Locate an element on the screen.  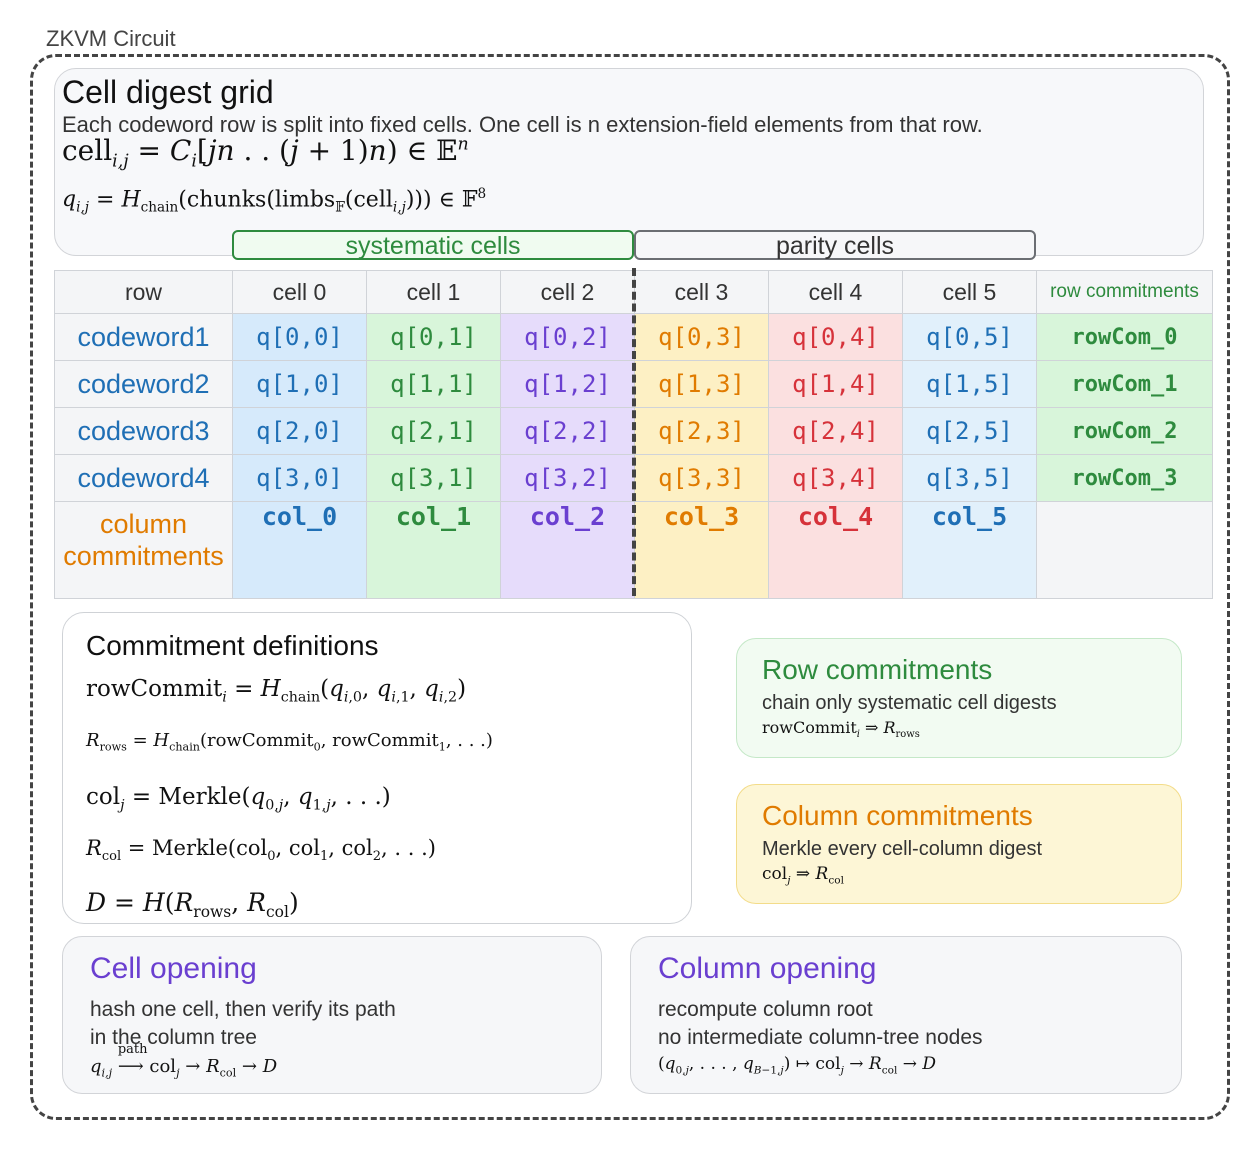
systematic-cells-label: systematic cells is located at coordinates (433, 245).